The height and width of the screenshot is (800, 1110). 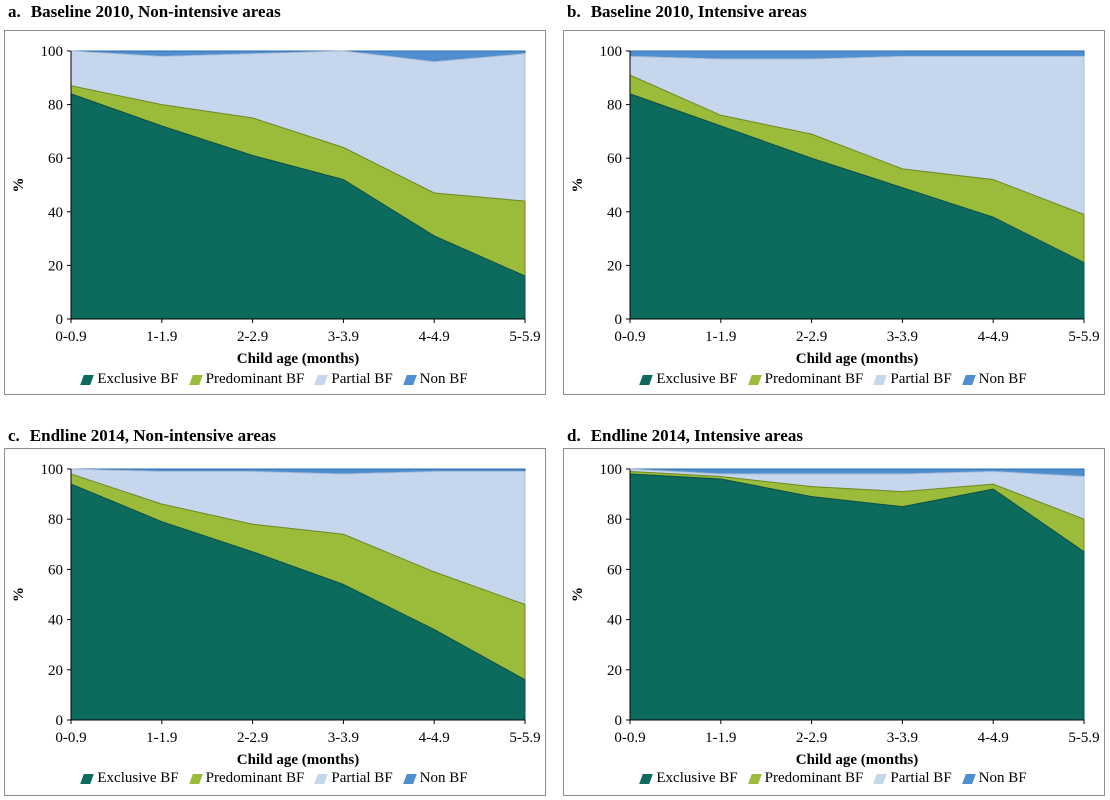 I want to click on chart-title: Baseline 2010, Intensive areas, so click(x=698, y=11).